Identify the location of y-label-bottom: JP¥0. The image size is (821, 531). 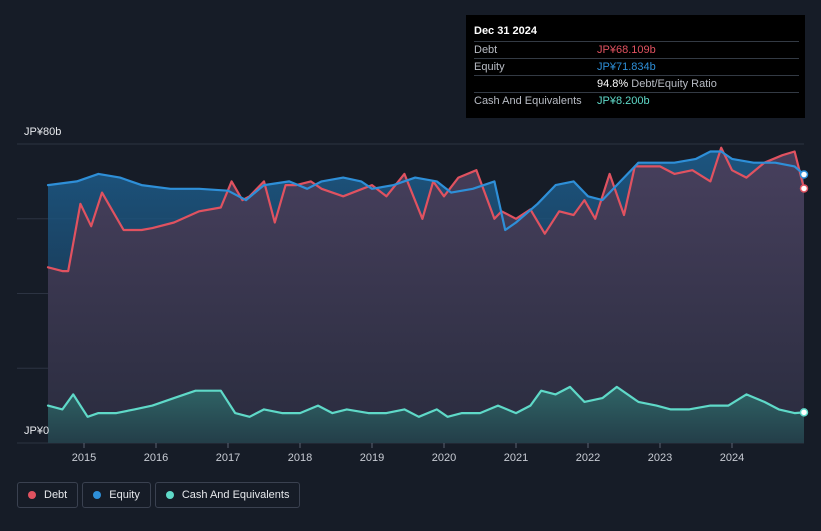
(36, 431).